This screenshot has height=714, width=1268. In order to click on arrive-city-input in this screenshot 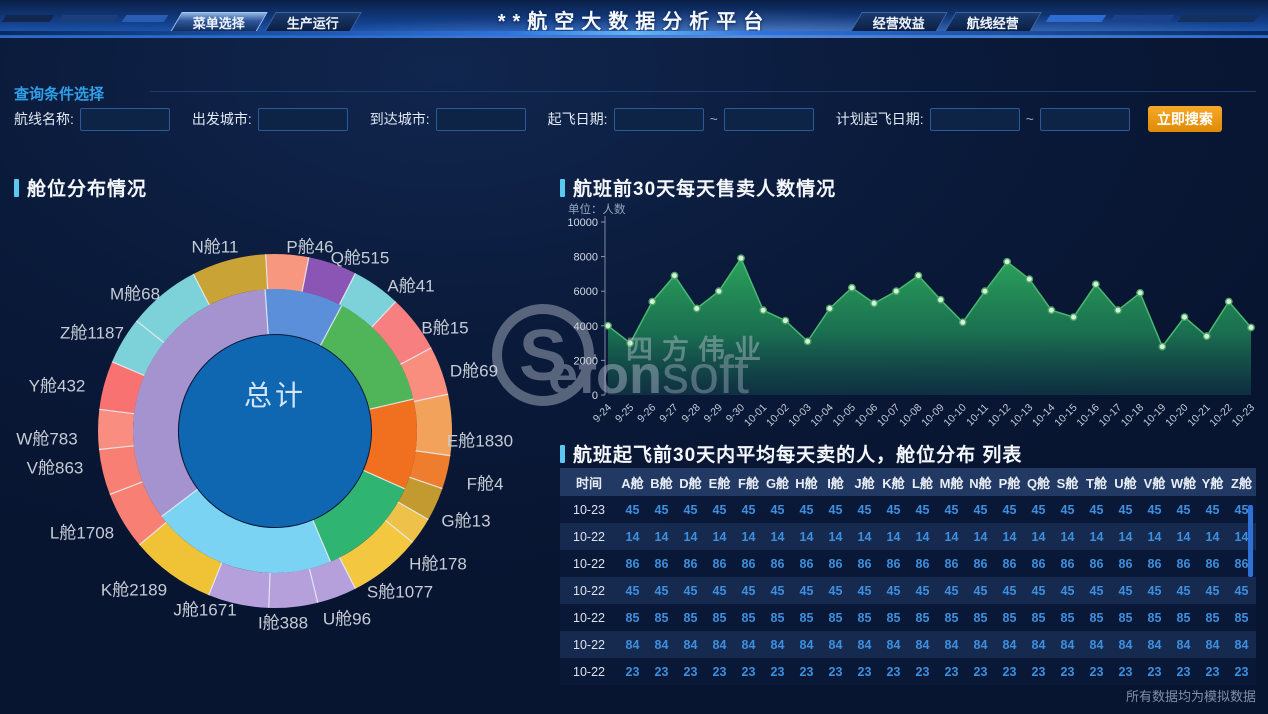, I will do `click(480, 119)`.